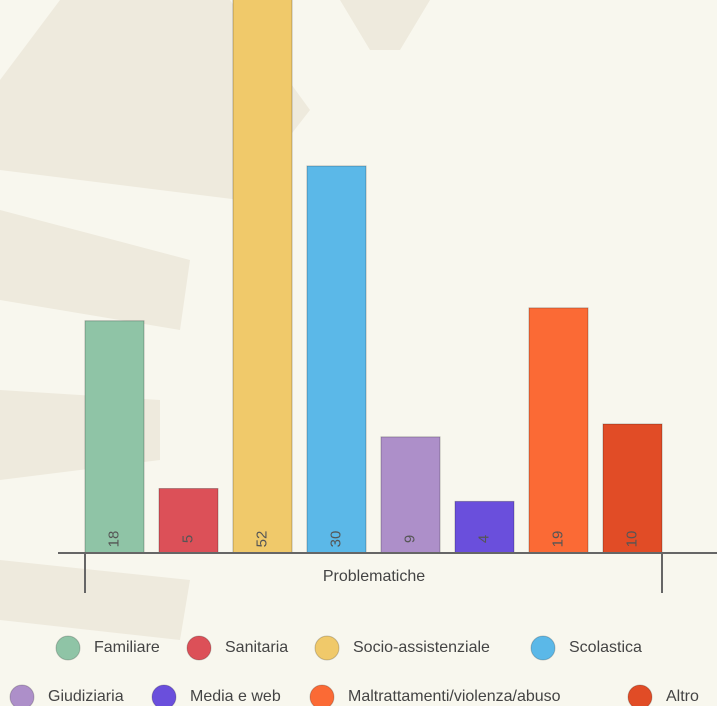  Describe the element at coordinates (409, 539) in the screenshot. I see `data-label: 9` at that location.